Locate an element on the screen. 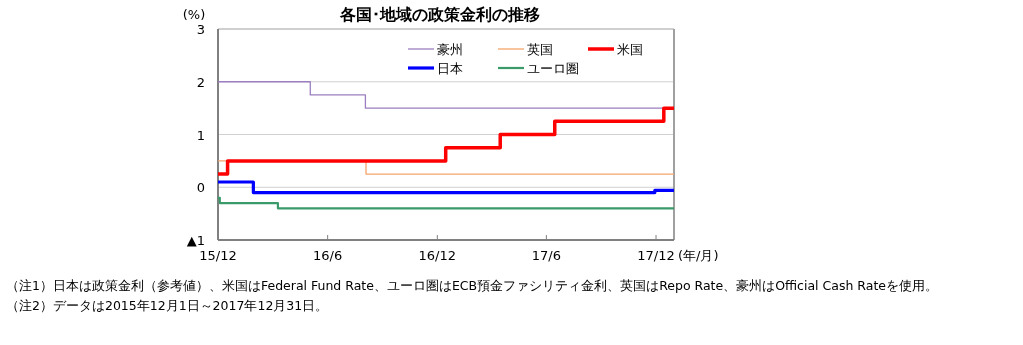 Image resolution: width=1023 pixels, height=345 pixels. legend-label: ユーロ圏 is located at coordinates (553, 68).